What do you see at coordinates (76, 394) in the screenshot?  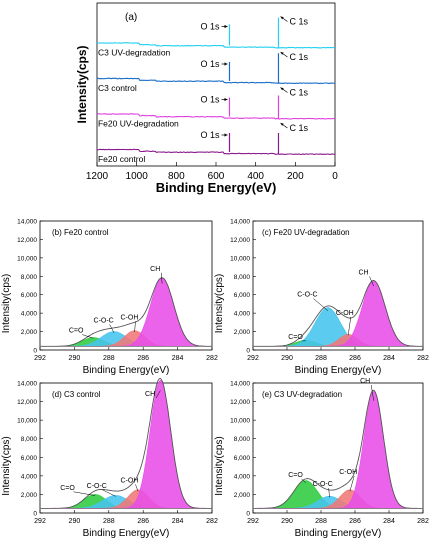 I see `fit-panel-label: (d) C3 control` at bounding box center [76, 394].